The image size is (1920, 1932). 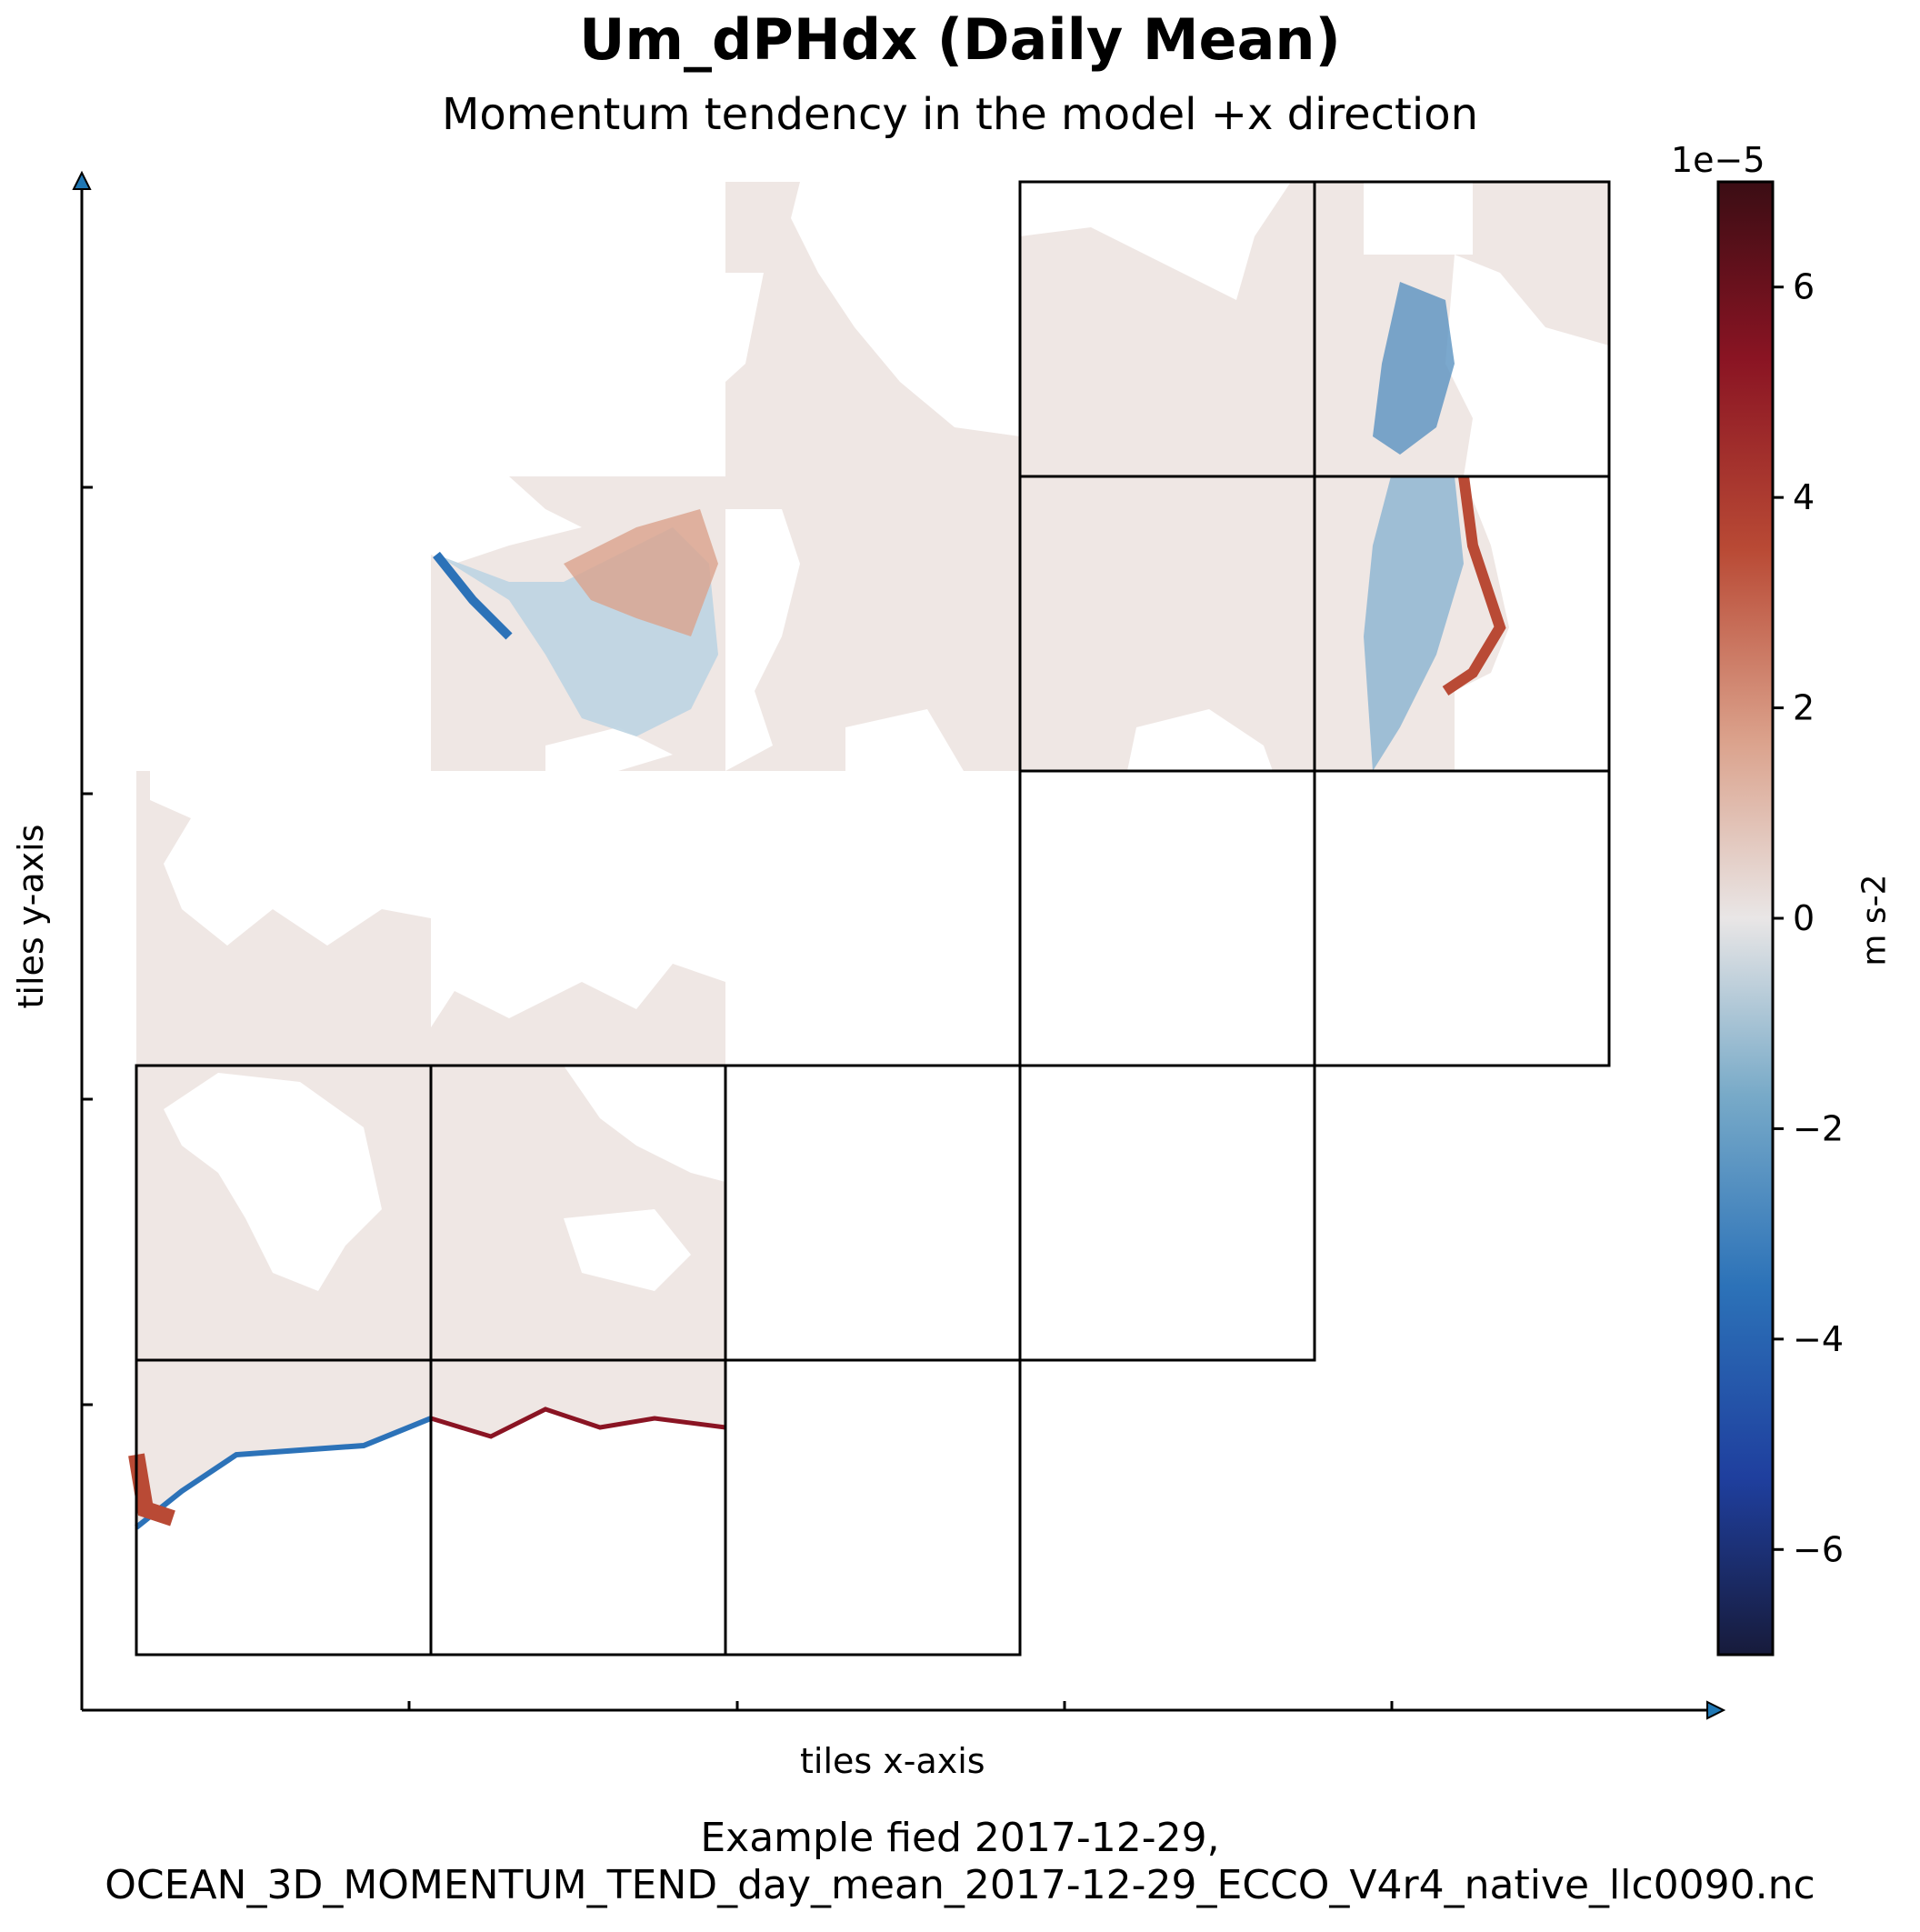 I want to click on footer-line-1: Example fied 2017-12-29,, so click(x=960, y=1838).